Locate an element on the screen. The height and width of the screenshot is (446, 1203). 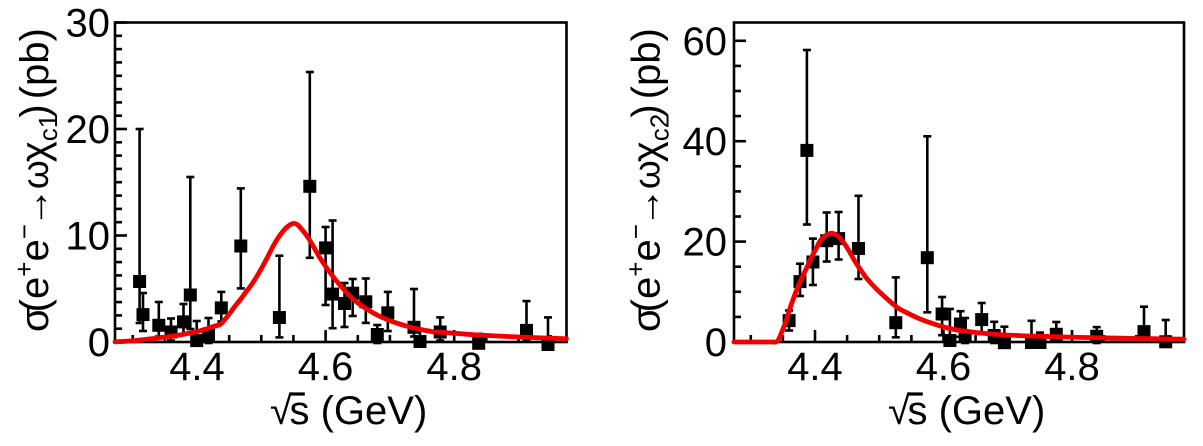
svg-text: 60 is located at coordinates (705, 42).